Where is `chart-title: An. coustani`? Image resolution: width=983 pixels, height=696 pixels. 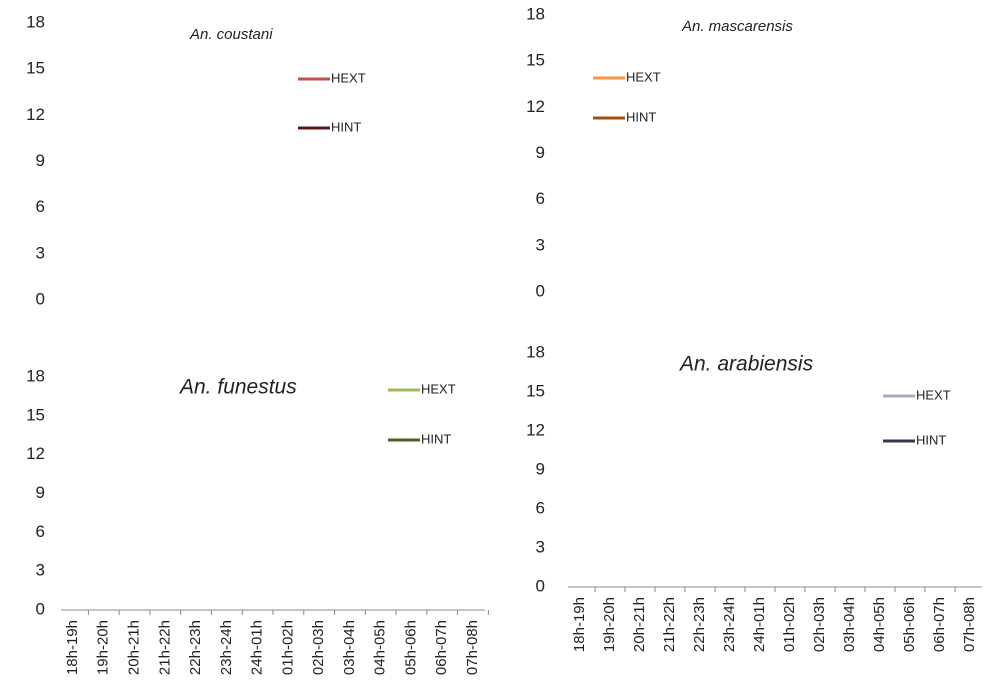
chart-title: An. coustani is located at coordinates (231, 34).